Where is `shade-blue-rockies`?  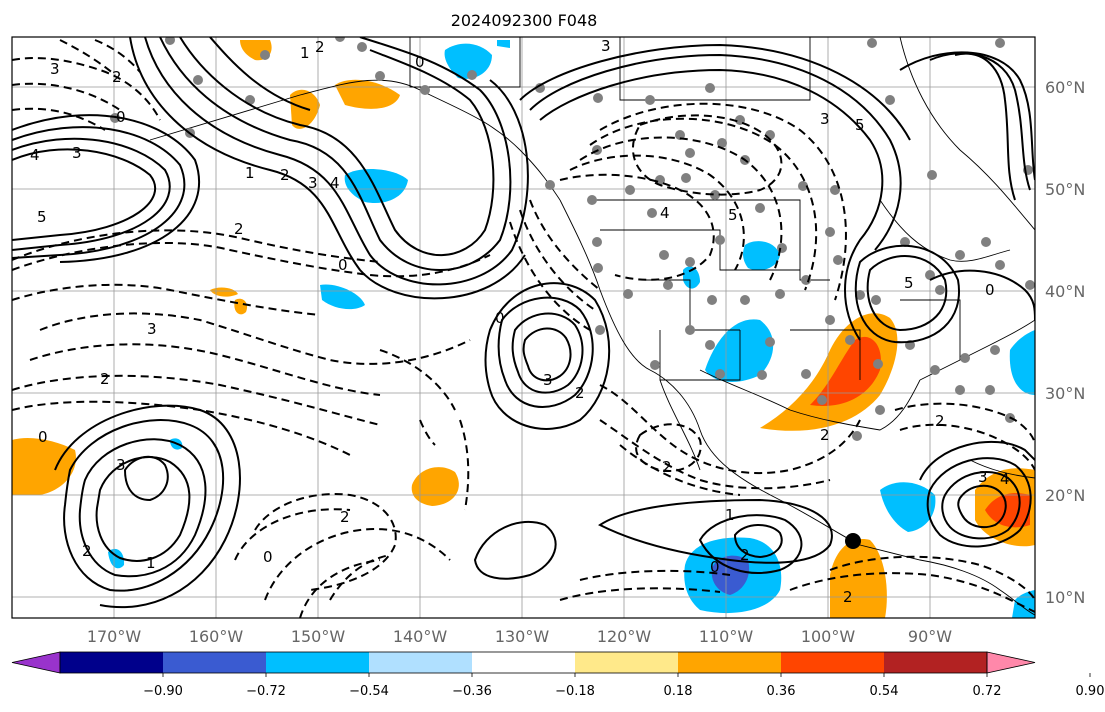 shade-blue-rockies is located at coordinates (691, 277).